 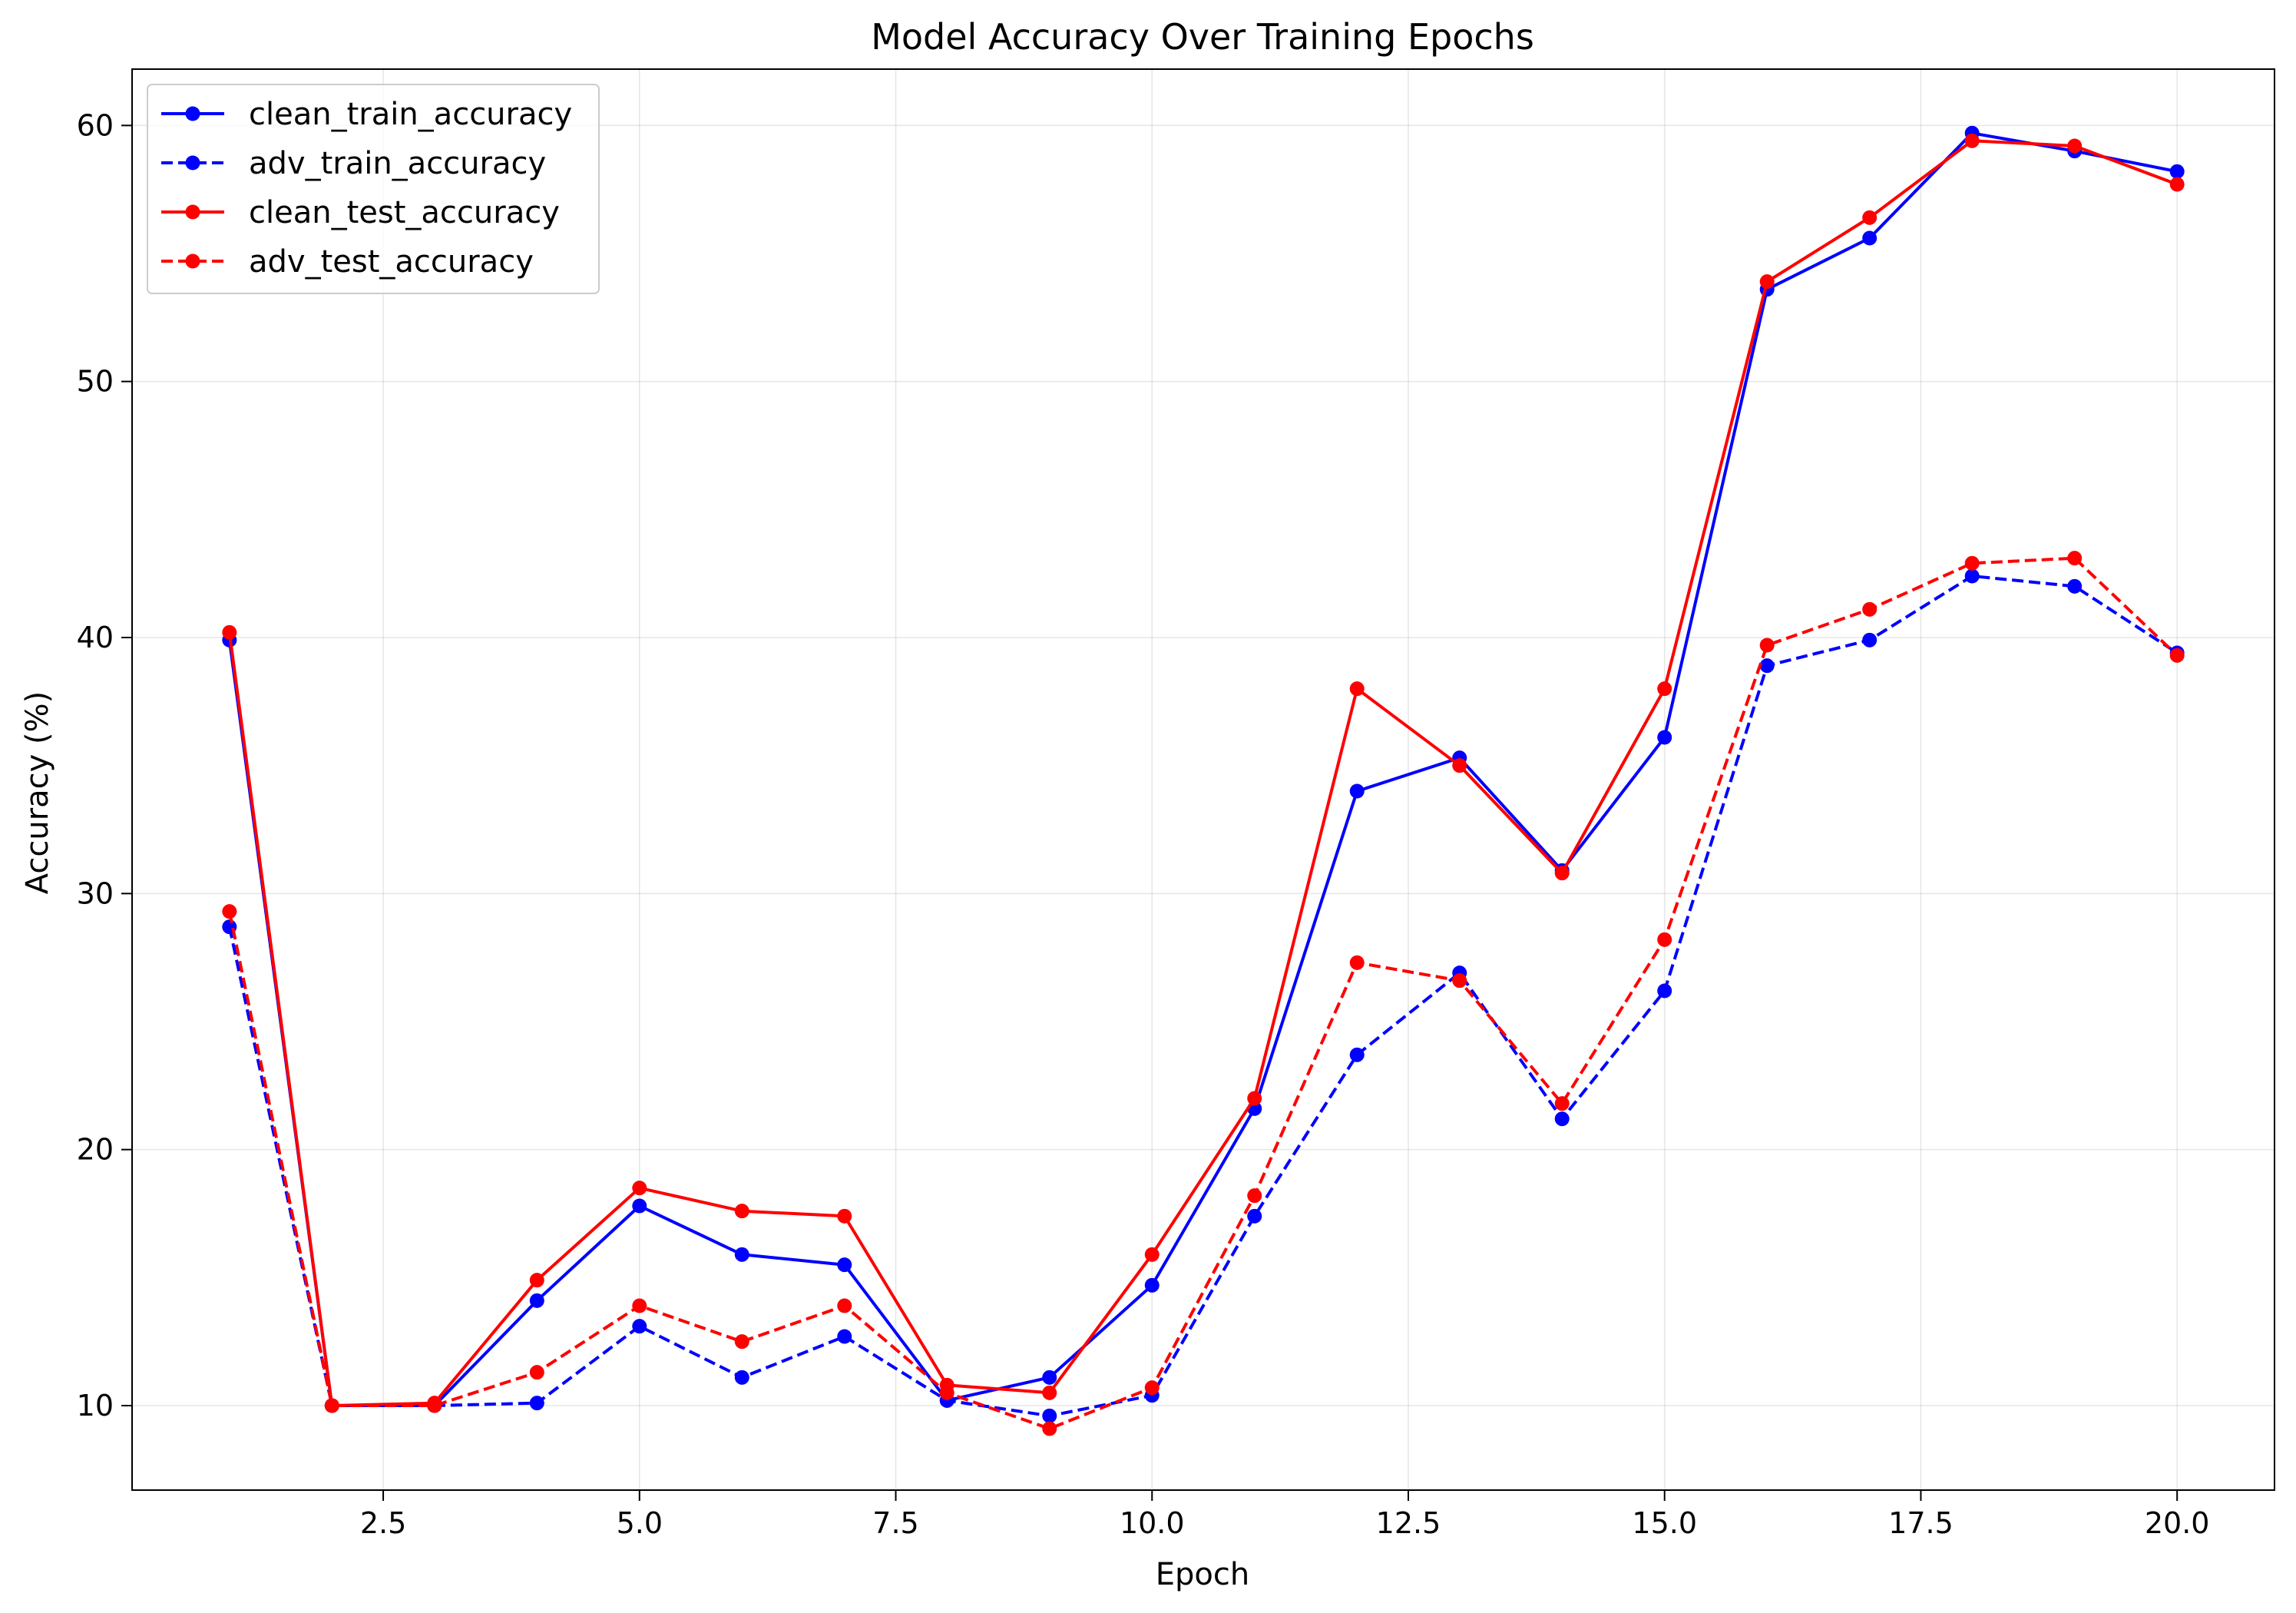 I want to click on legend-box, so click(x=373, y=189).